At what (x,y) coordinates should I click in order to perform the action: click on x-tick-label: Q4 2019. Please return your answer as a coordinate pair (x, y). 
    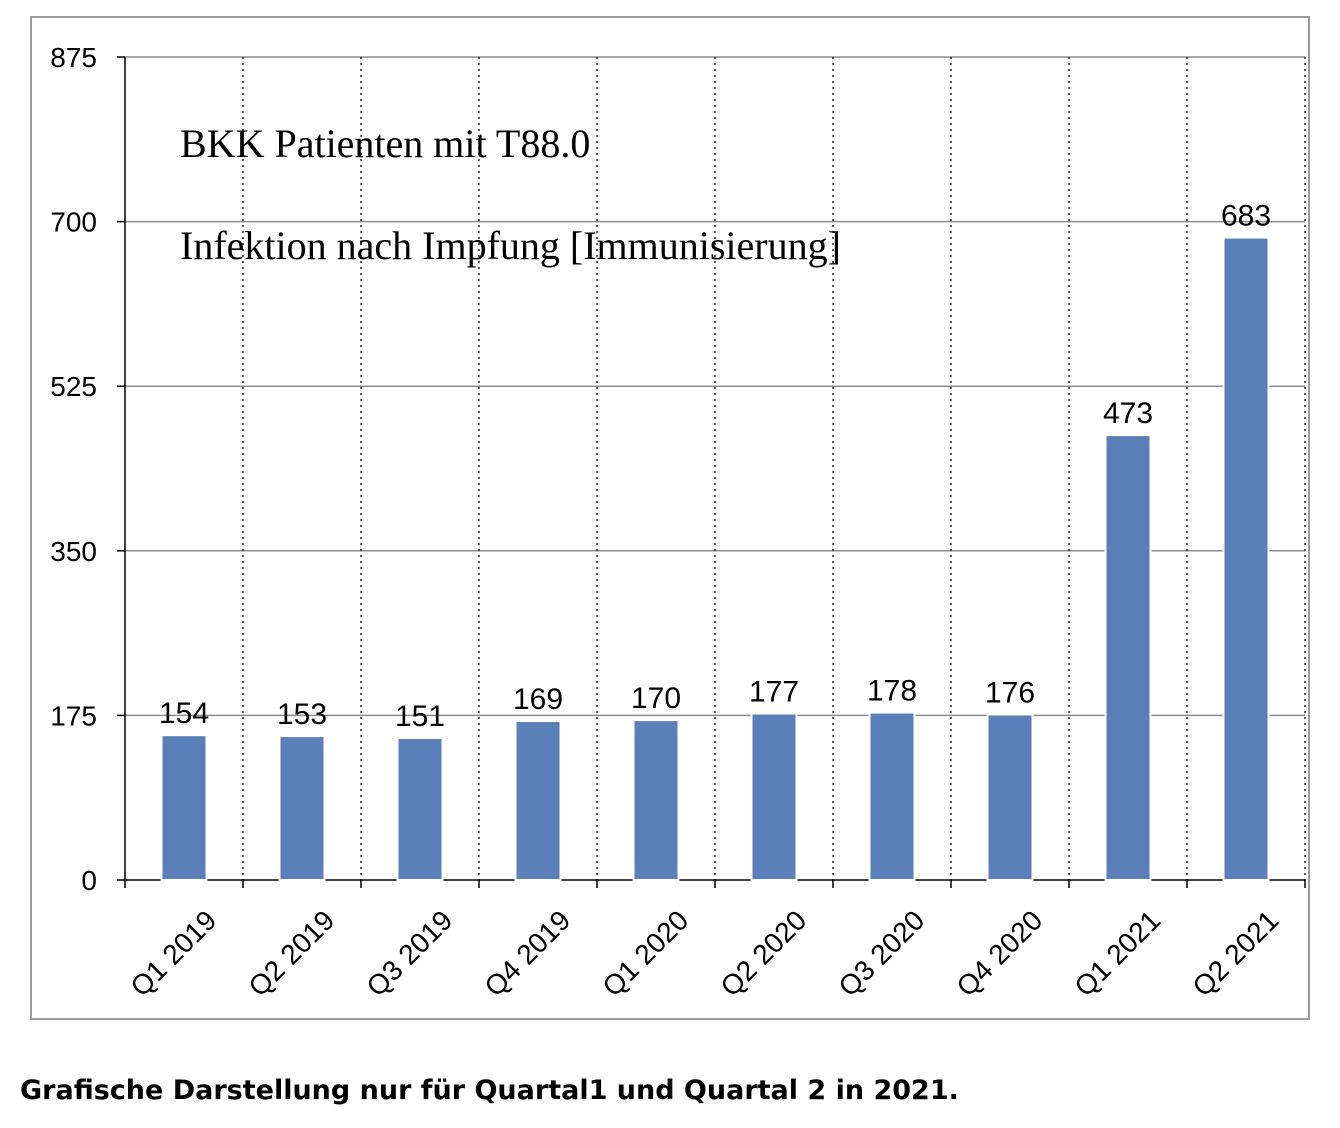
    Looking at the image, I should click on (528, 953).